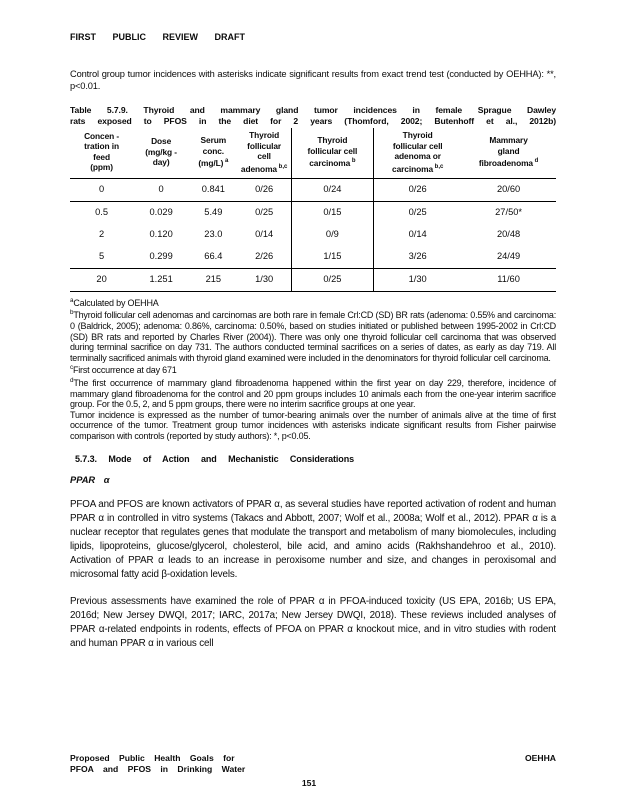  I want to click on footnote-reference: d, so click(536, 161).